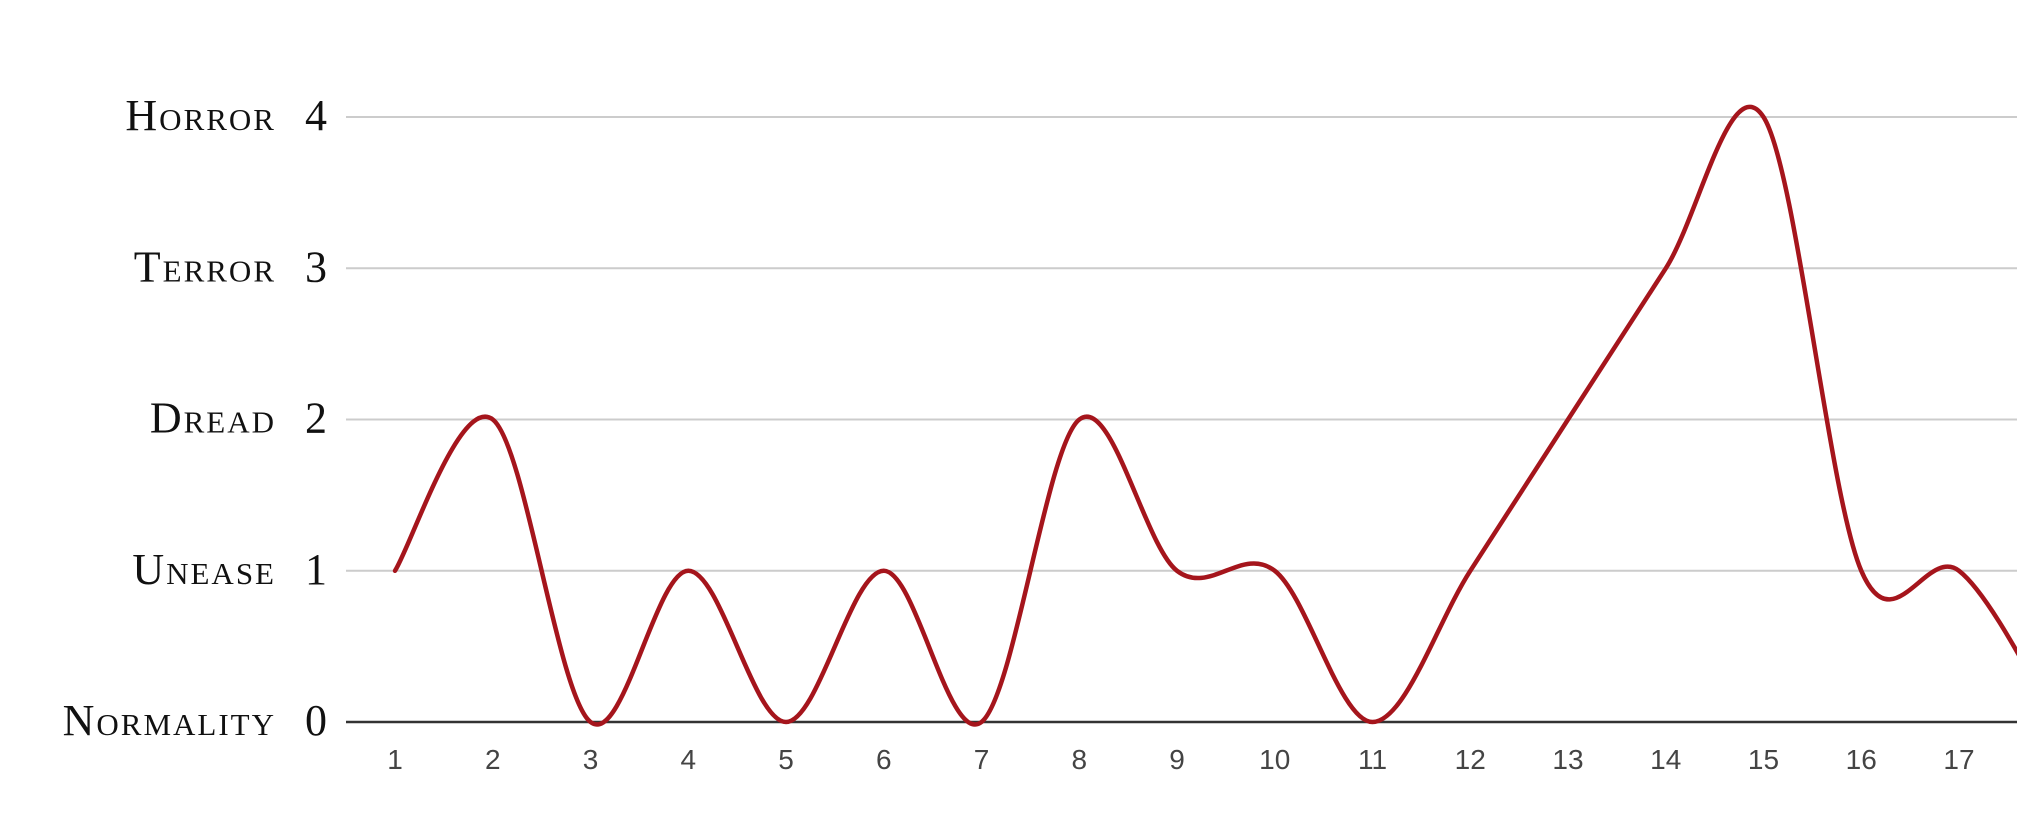 The width and height of the screenshot is (2017, 828). What do you see at coordinates (1861, 759) in the screenshot?
I see `x-tick-label-16: 16` at bounding box center [1861, 759].